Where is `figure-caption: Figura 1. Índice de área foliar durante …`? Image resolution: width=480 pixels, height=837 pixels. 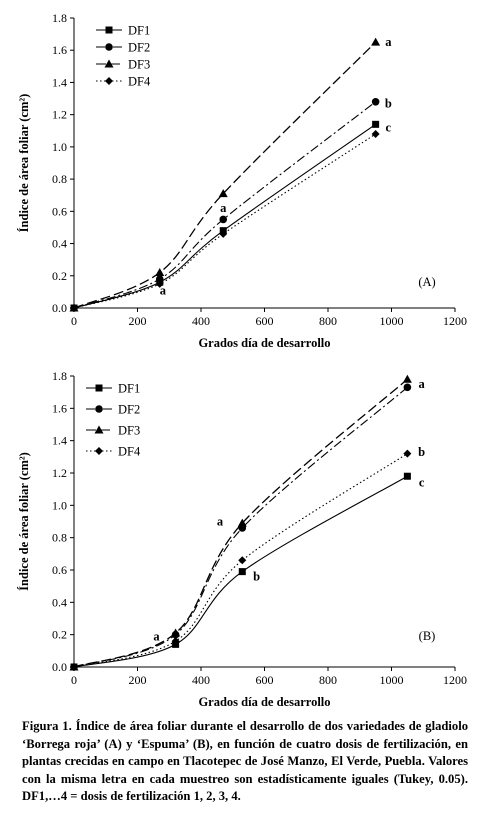
figure-caption: Figura 1. Índice de área foliar durante … is located at coordinates (245, 761).